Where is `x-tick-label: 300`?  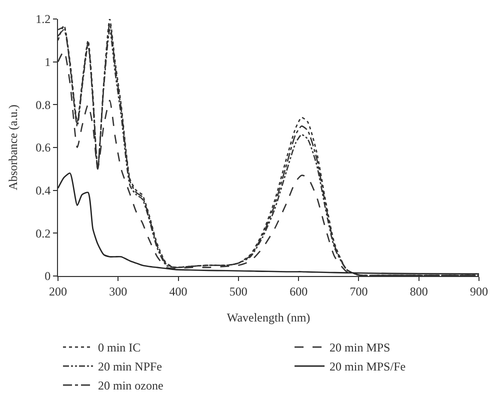
x-tick-label: 300 is located at coordinates (118, 291).